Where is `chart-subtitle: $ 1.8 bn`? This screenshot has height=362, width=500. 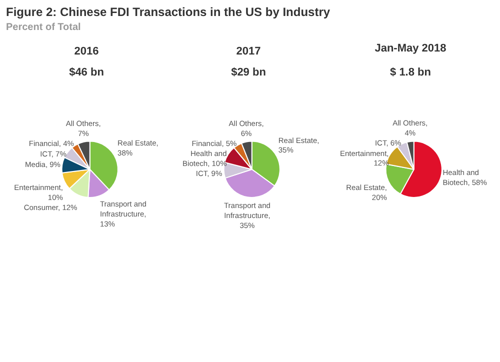 chart-subtitle: $ 1.8 bn is located at coordinates (411, 72).